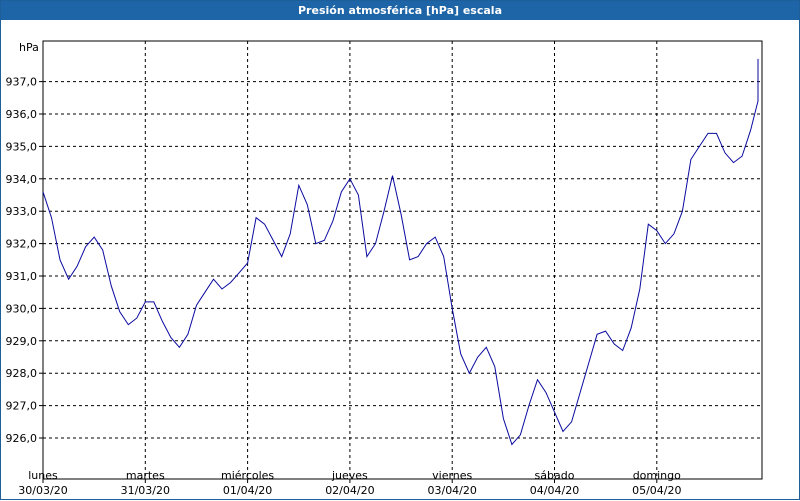 The height and width of the screenshot is (501, 800). What do you see at coordinates (451, 490) in the screenshot?
I see `x-tick-date-label: 03/04/20` at bounding box center [451, 490].